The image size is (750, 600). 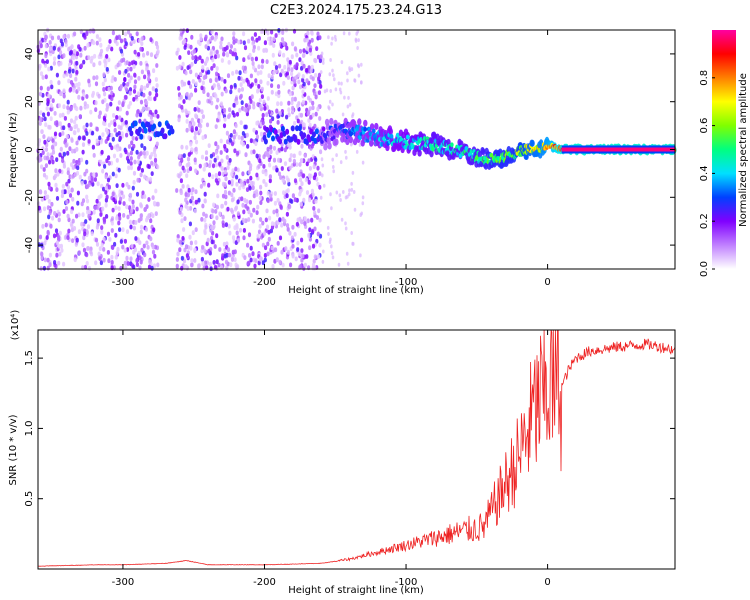 I want to click on figure-title: C2E3.2024.175.23.24.G13, so click(x=356, y=10).